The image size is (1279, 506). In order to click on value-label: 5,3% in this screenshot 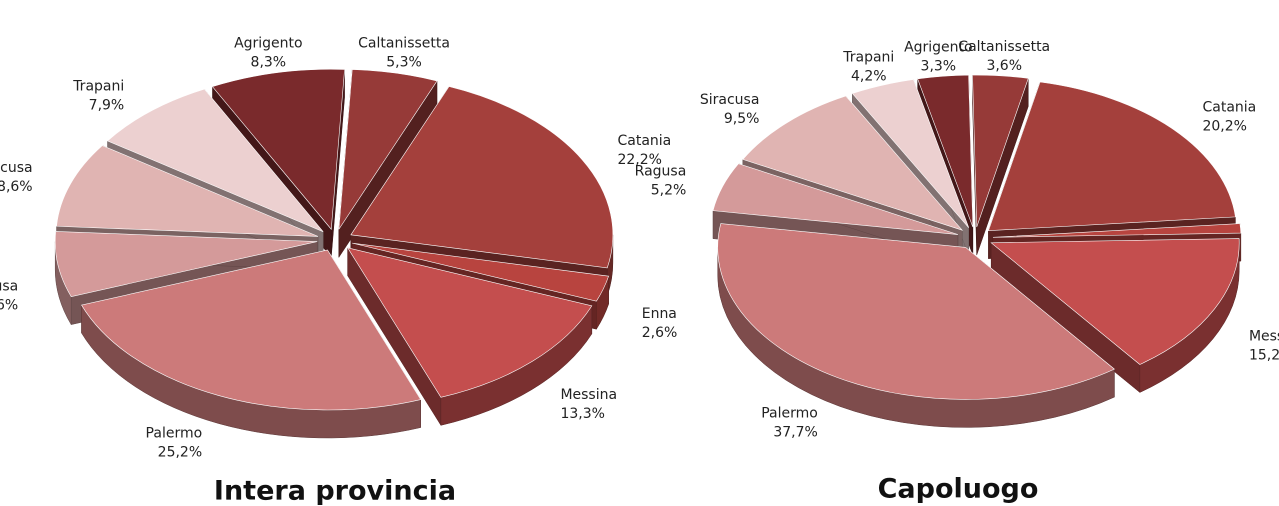, I will do `click(404, 63)`.